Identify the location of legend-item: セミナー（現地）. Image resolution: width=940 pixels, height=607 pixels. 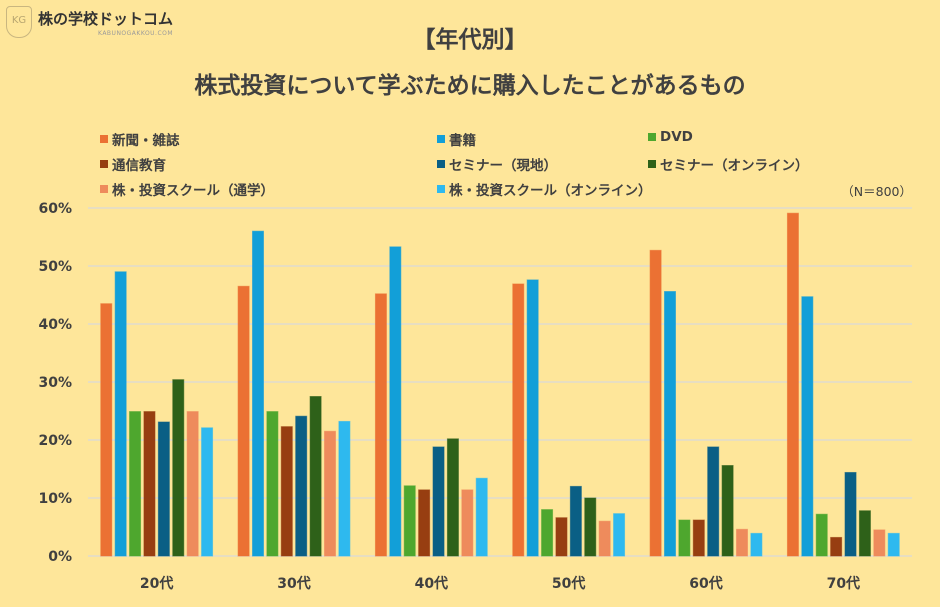
(497, 164).